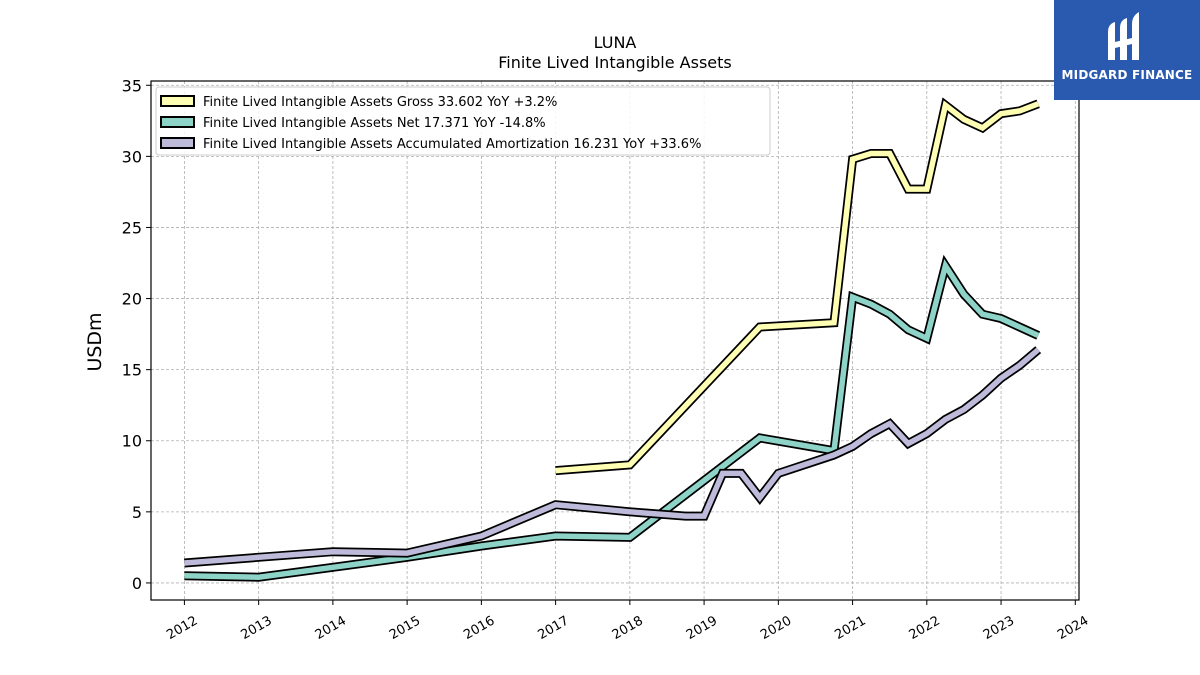 This screenshot has height=675, width=1200. Describe the element at coordinates (132, 156) in the screenshot. I see `y-tick-label: 30` at that location.